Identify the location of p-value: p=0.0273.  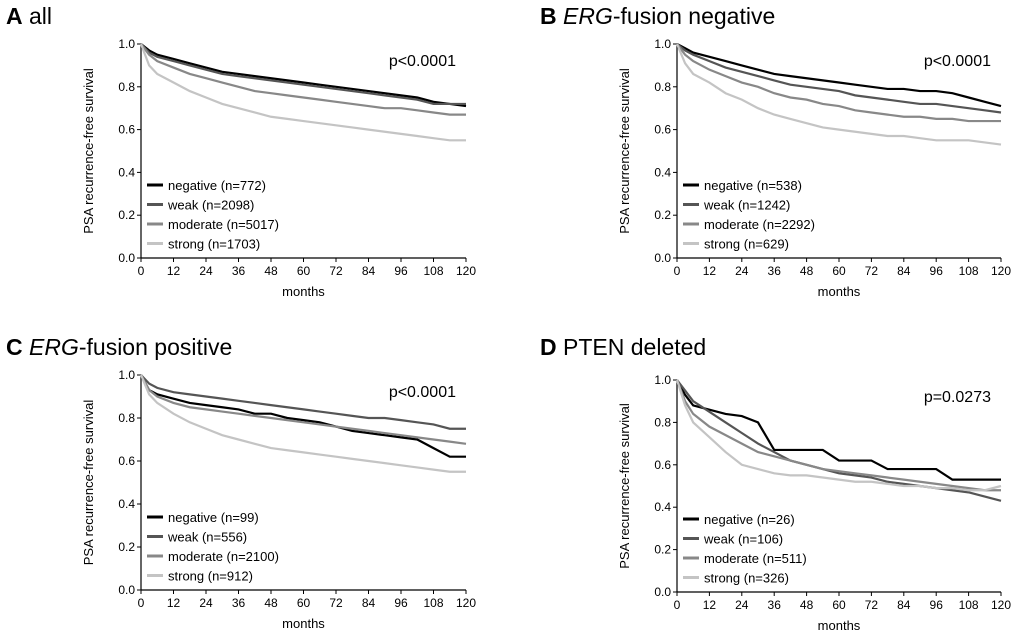
(957, 397).